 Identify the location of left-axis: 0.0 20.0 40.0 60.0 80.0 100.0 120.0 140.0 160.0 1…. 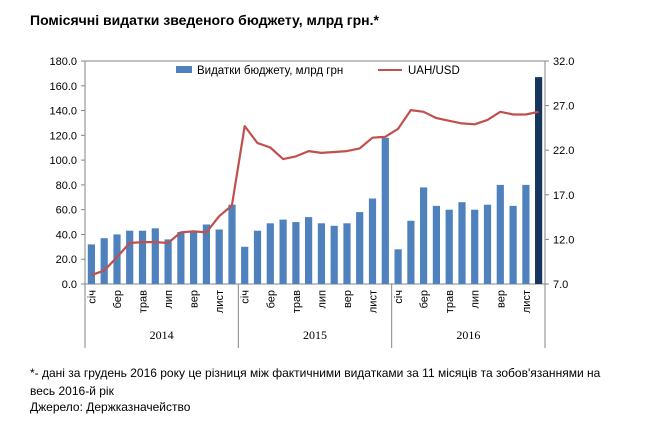
(67, 173).